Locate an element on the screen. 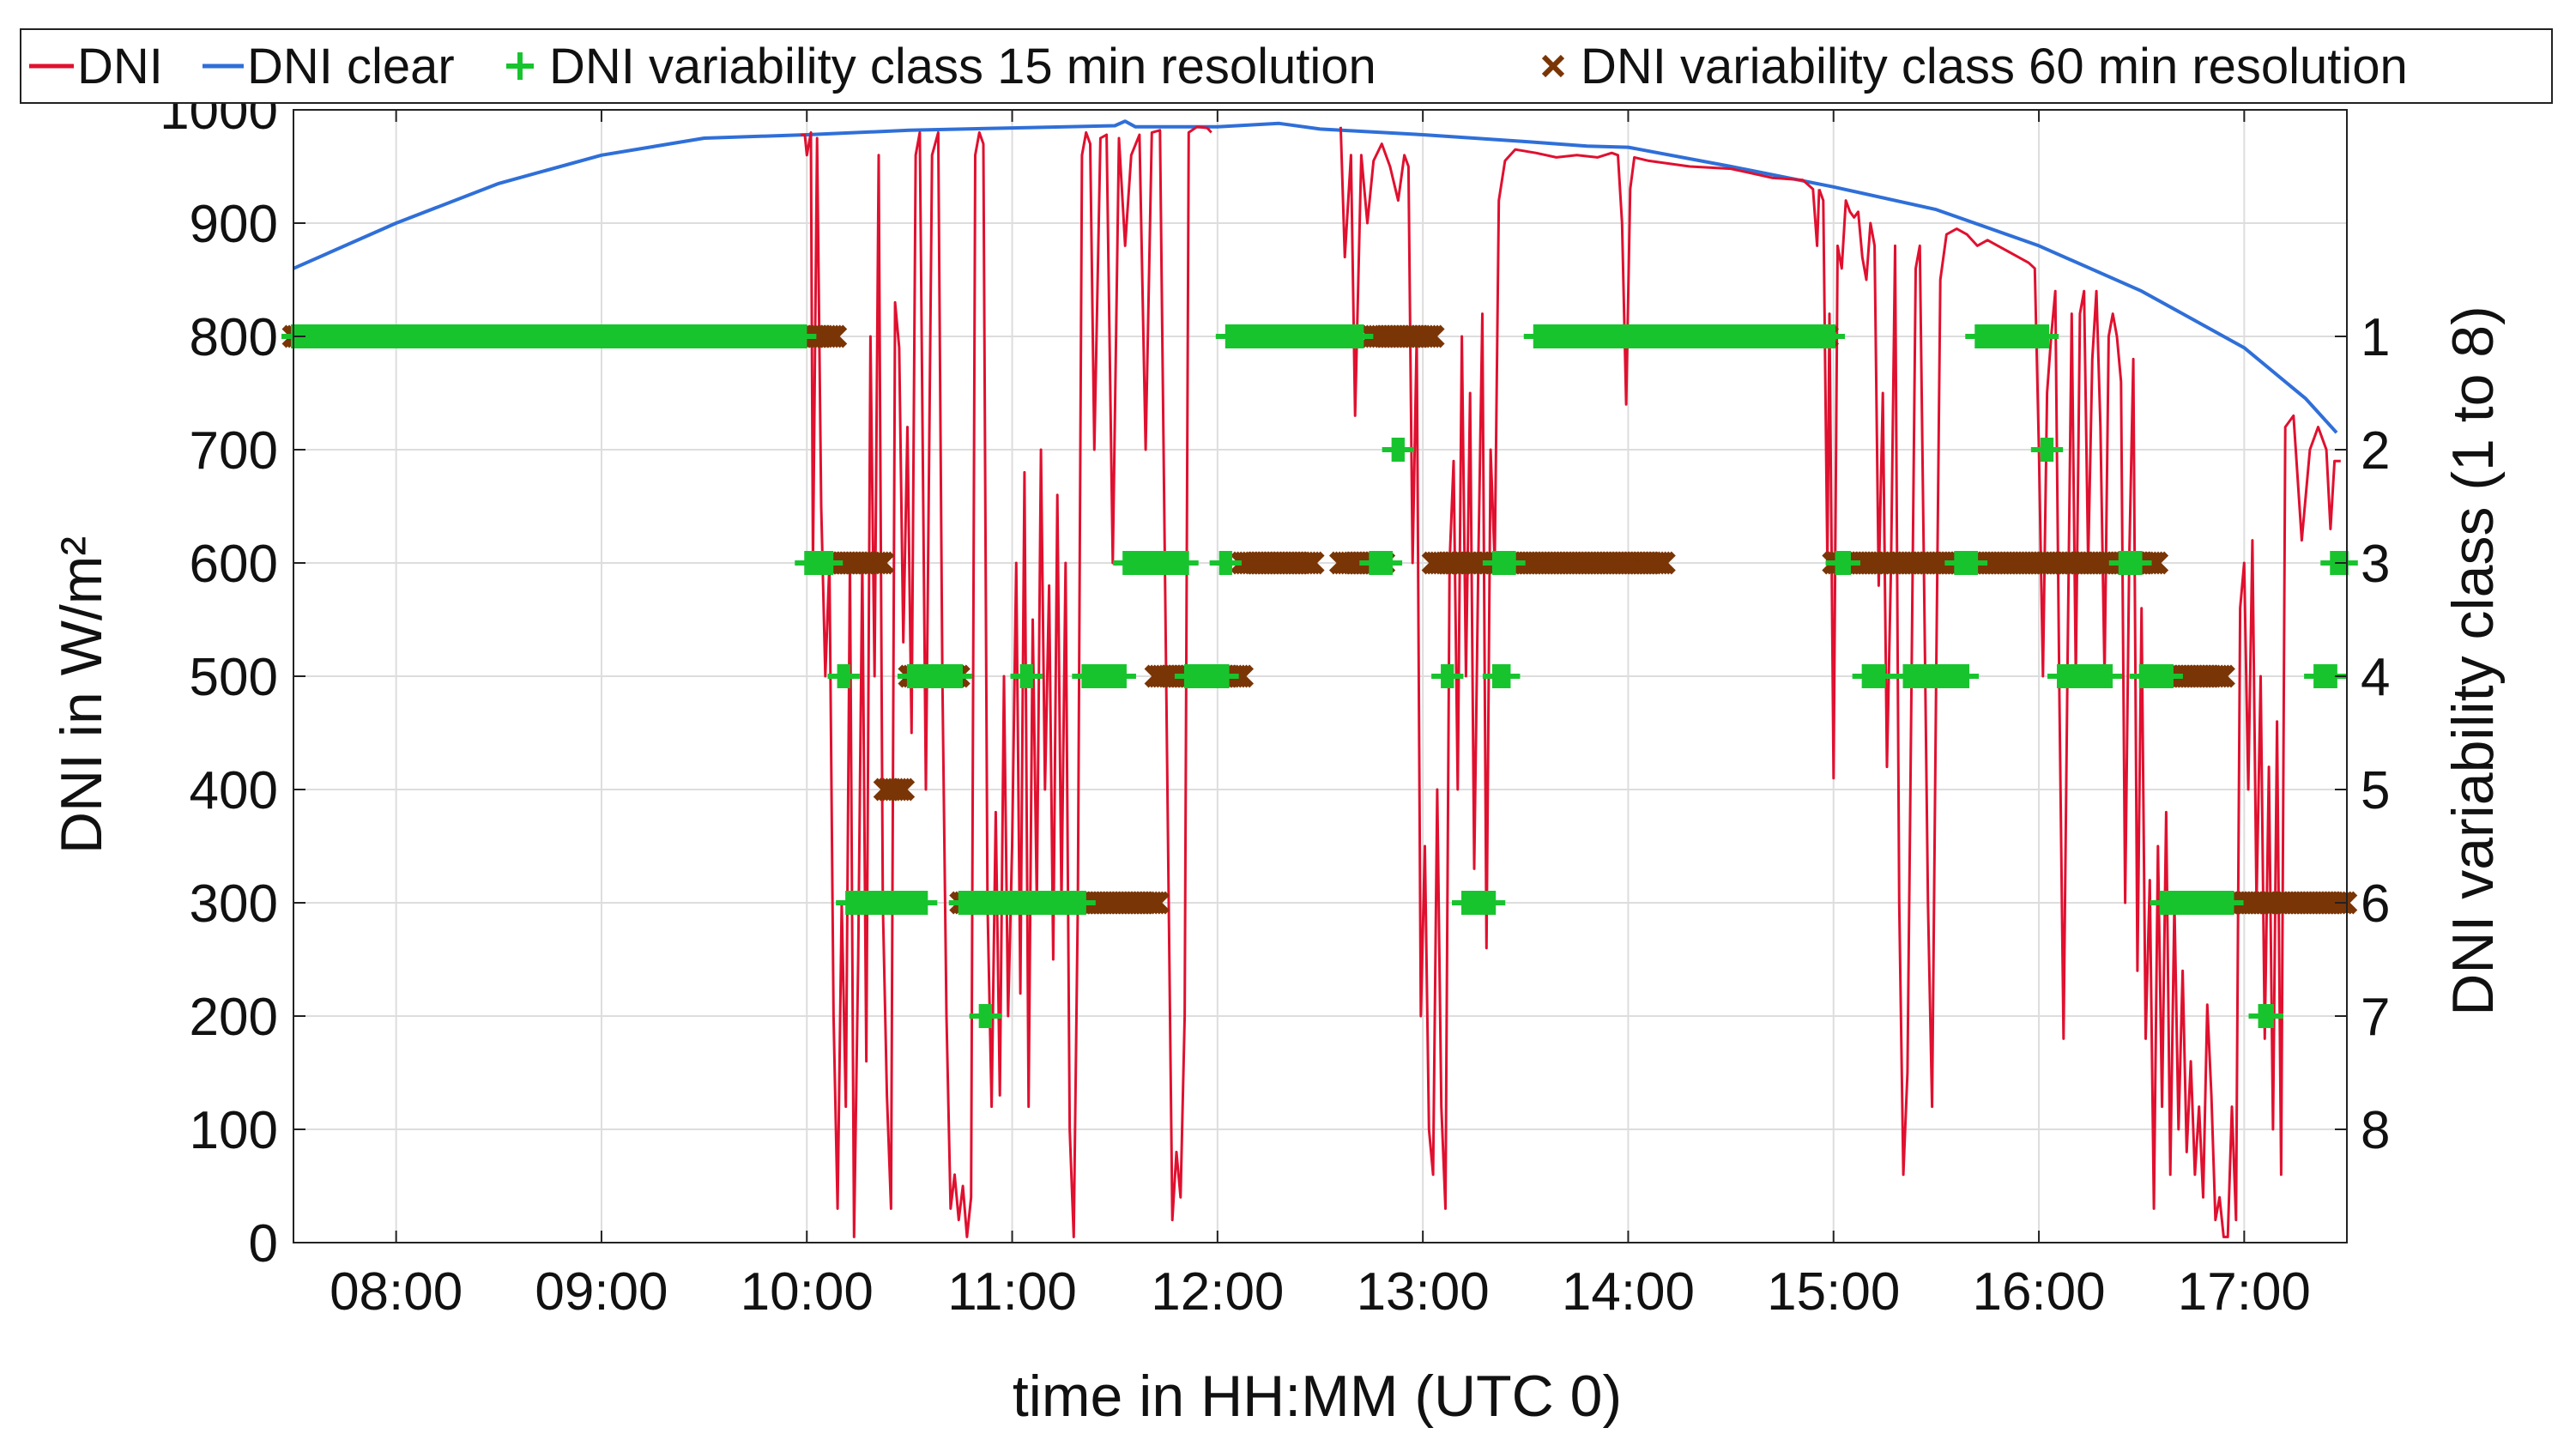 The image size is (2576, 1440). legend-box is located at coordinates (1286, 66).